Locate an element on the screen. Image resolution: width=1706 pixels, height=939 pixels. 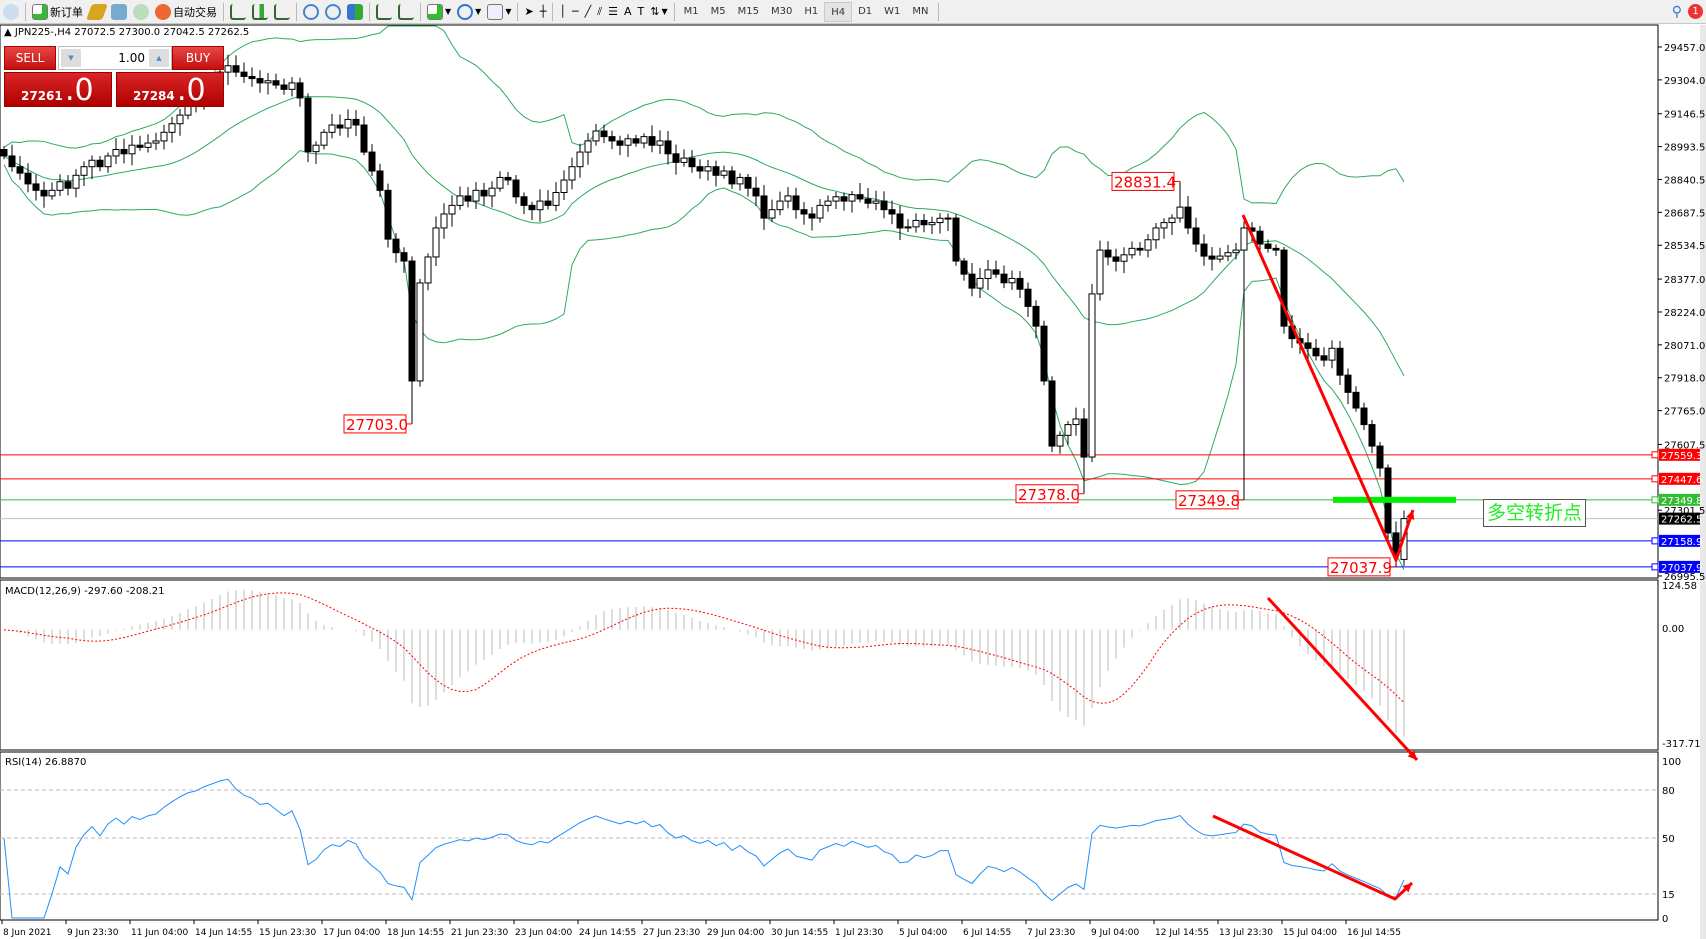
tile-icon is located at coordinates (355, 11).